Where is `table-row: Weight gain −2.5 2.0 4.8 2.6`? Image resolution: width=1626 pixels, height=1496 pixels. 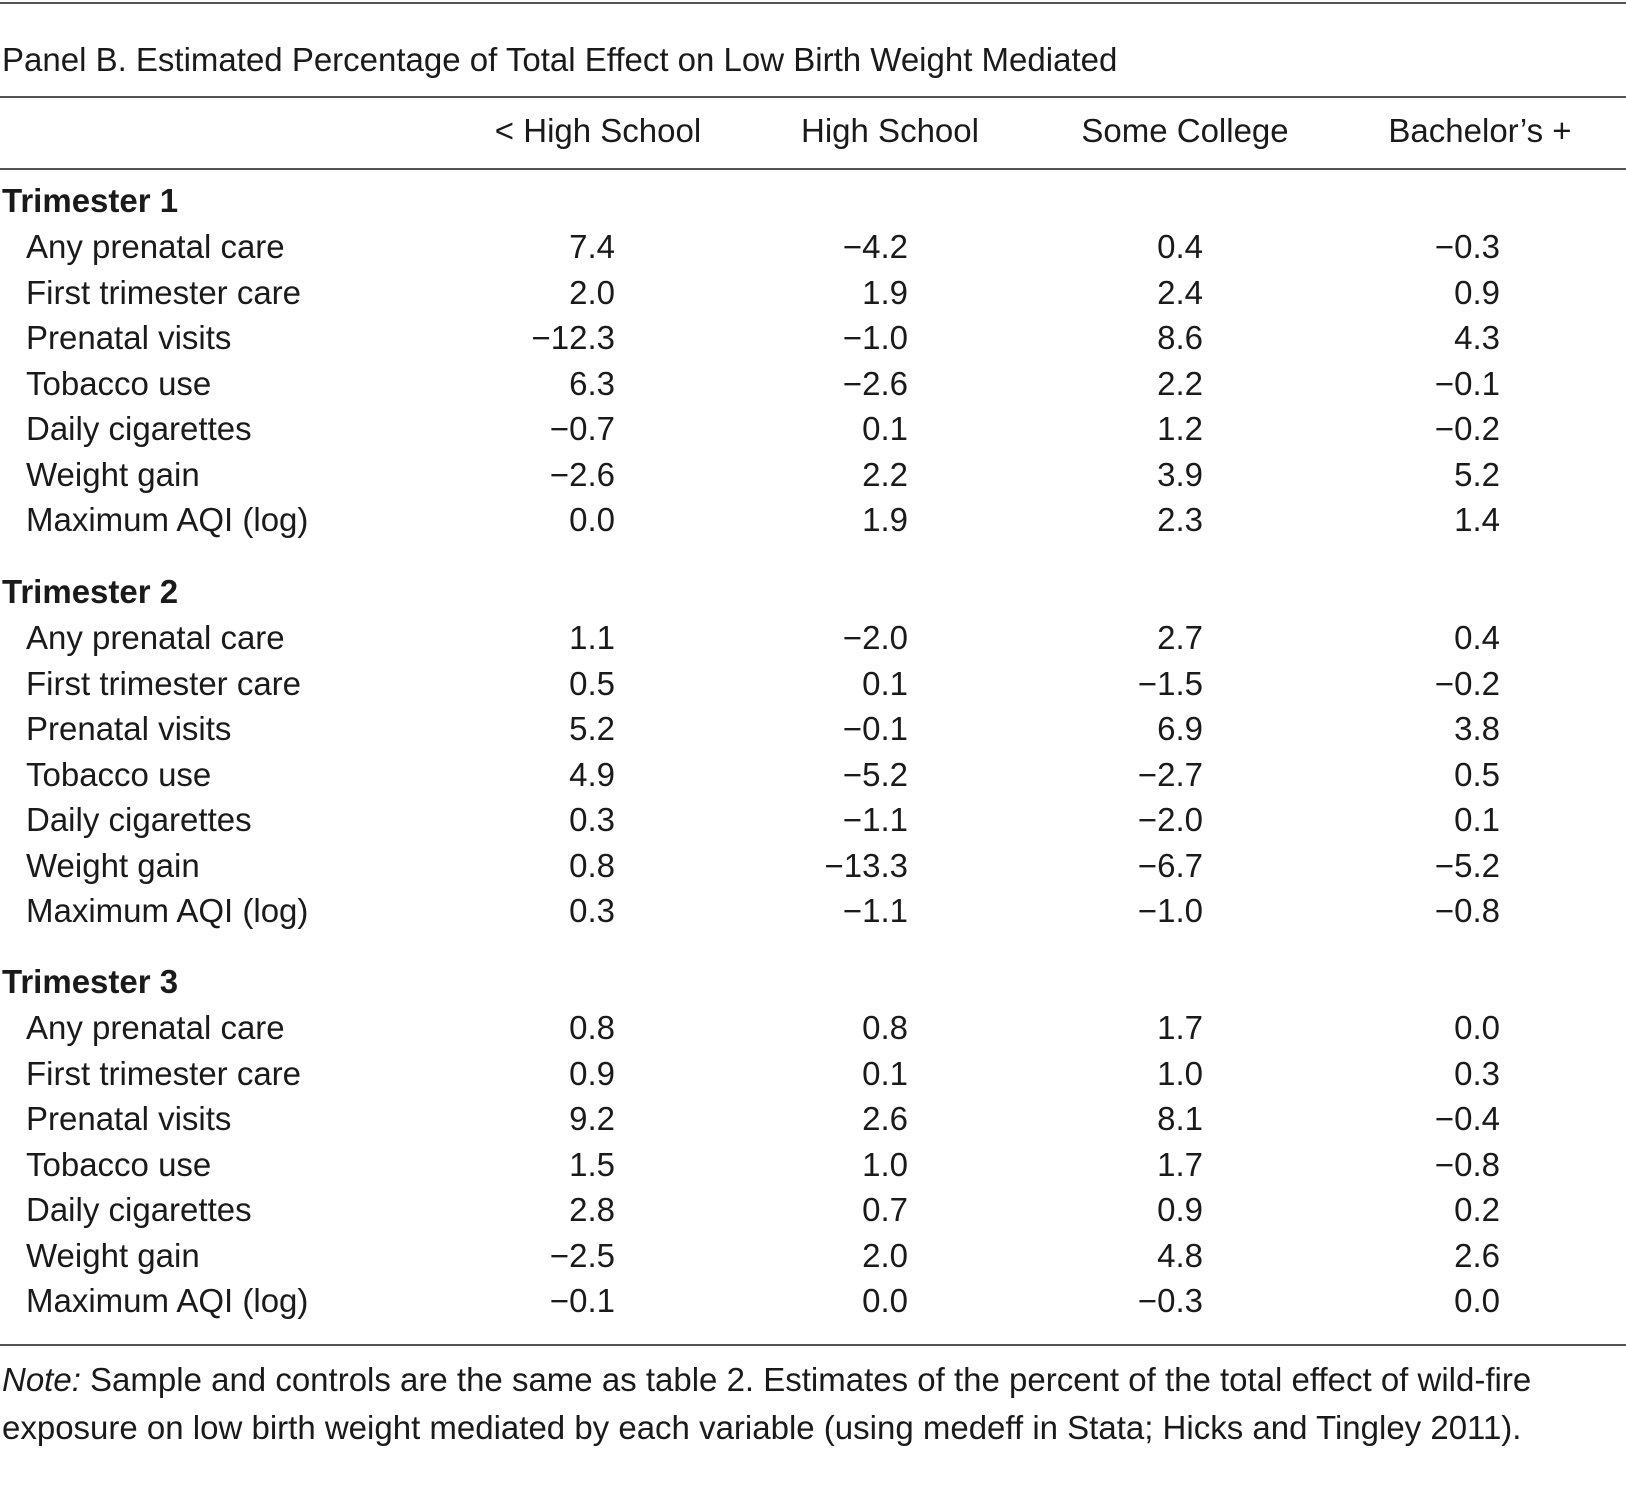 table-row: Weight gain −2.5 2.0 4.8 2.6 is located at coordinates (813, 1257).